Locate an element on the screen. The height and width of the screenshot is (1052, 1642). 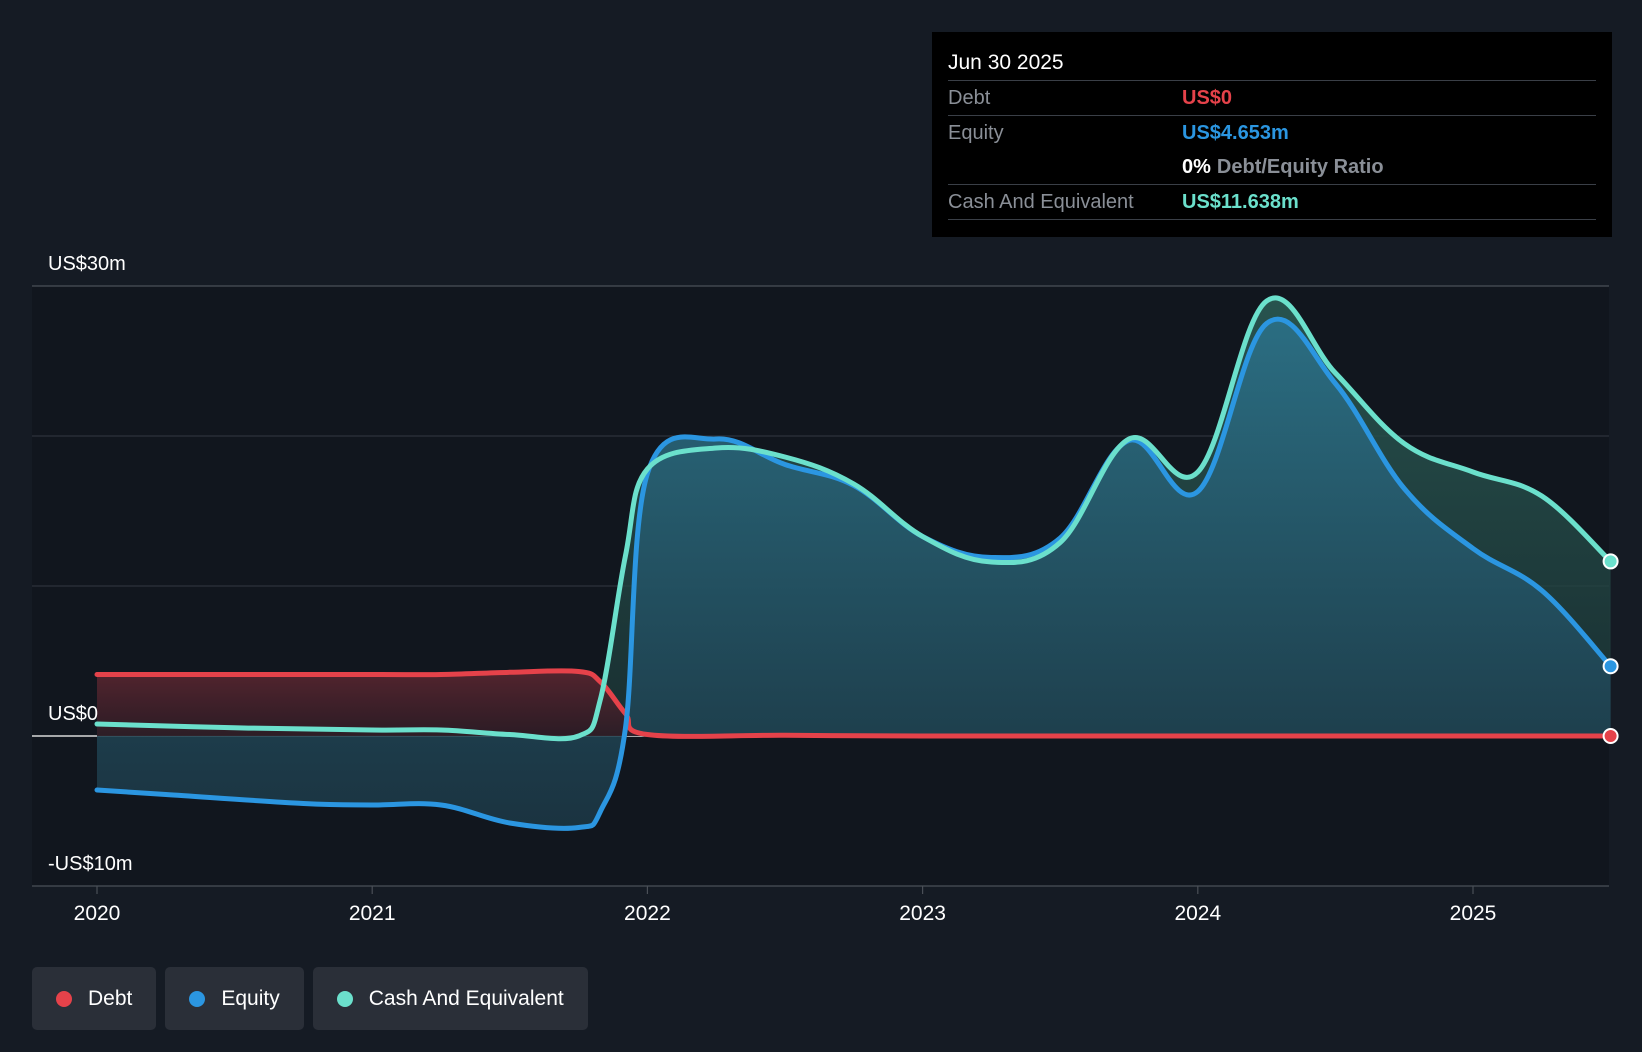
legend-label-equity: Equity is located at coordinates (250, 998).